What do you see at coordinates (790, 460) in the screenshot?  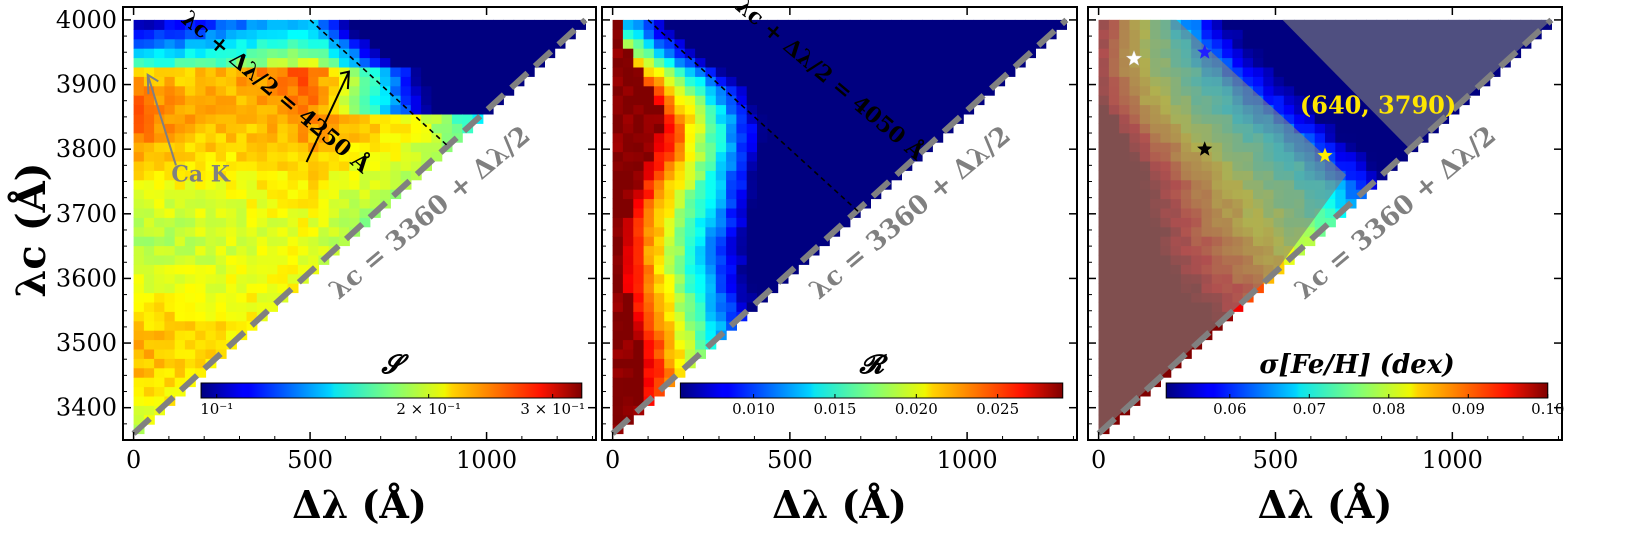 I see `x-tick-label: 500` at bounding box center [790, 460].